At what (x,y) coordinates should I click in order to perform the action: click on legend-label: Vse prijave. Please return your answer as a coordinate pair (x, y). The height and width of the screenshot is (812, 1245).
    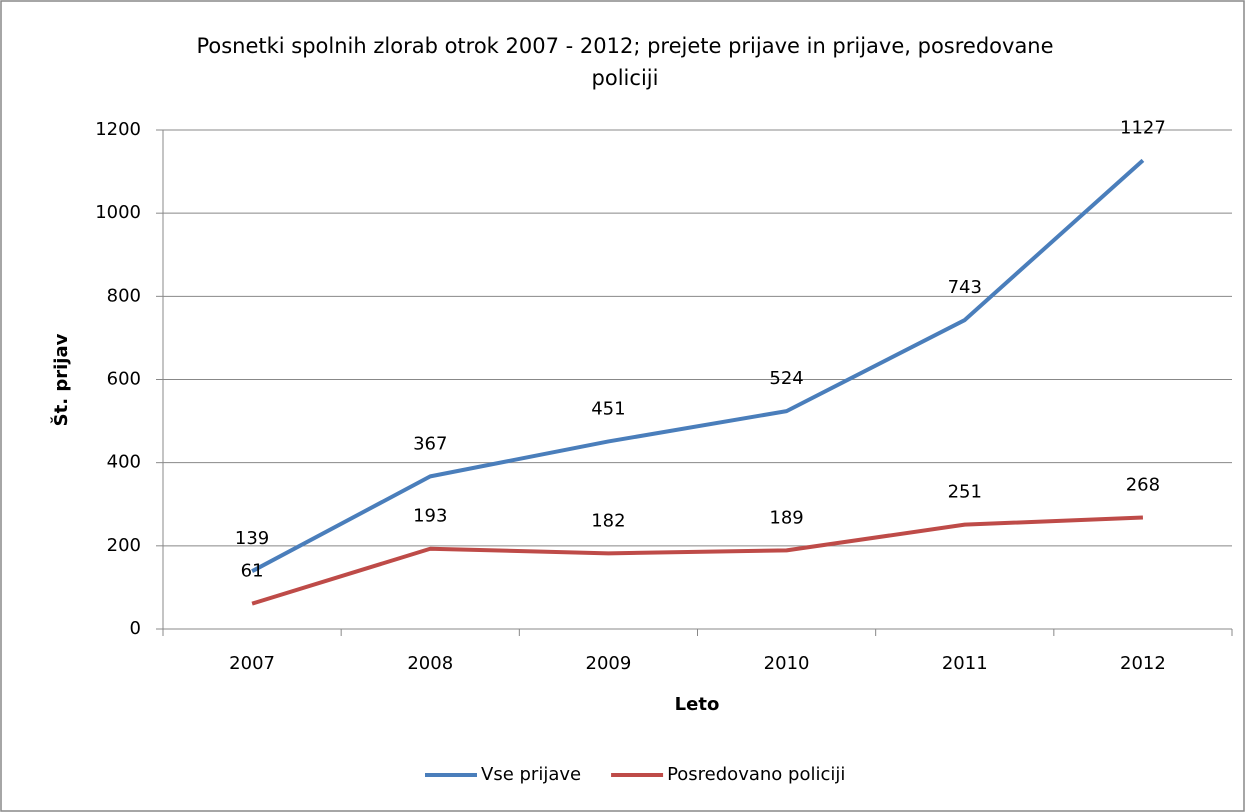
    Looking at the image, I should click on (531, 774).